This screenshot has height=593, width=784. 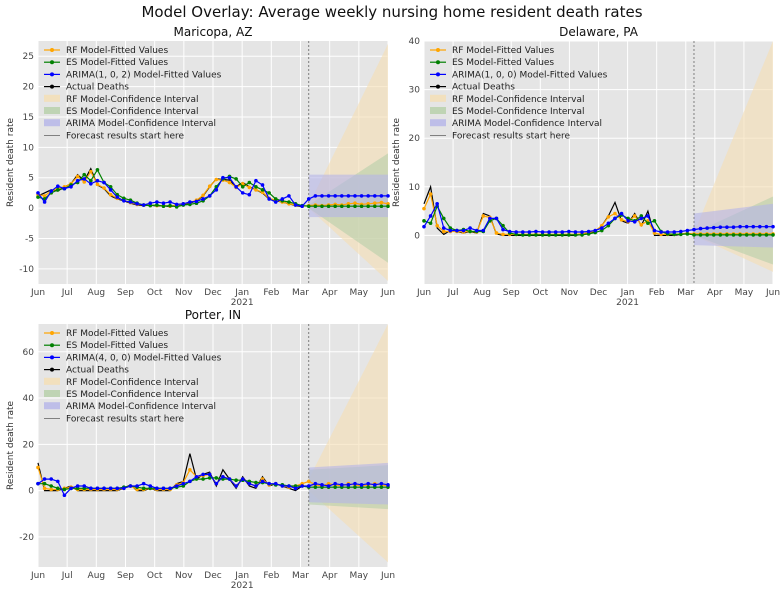 What do you see at coordinates (271, 293) in the screenshot?
I see `x-tick-label: Feb` at bounding box center [271, 293].